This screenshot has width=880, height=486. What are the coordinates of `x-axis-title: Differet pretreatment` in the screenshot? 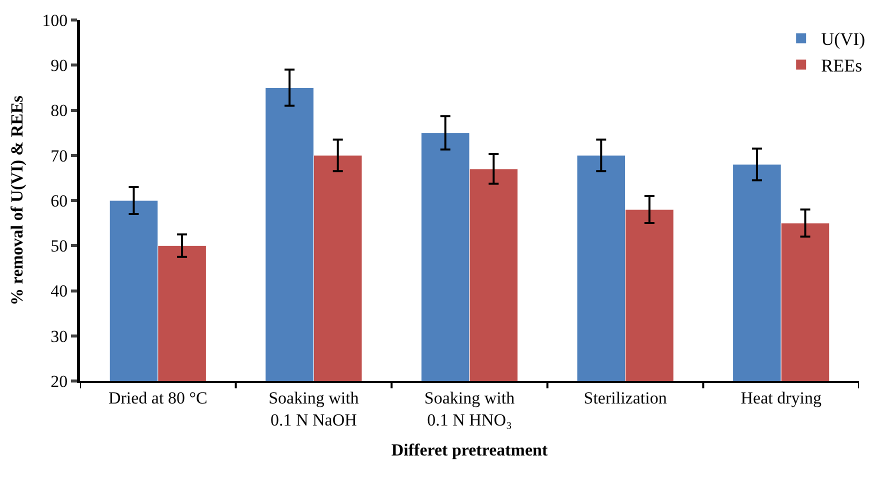 It's located at (469, 450).